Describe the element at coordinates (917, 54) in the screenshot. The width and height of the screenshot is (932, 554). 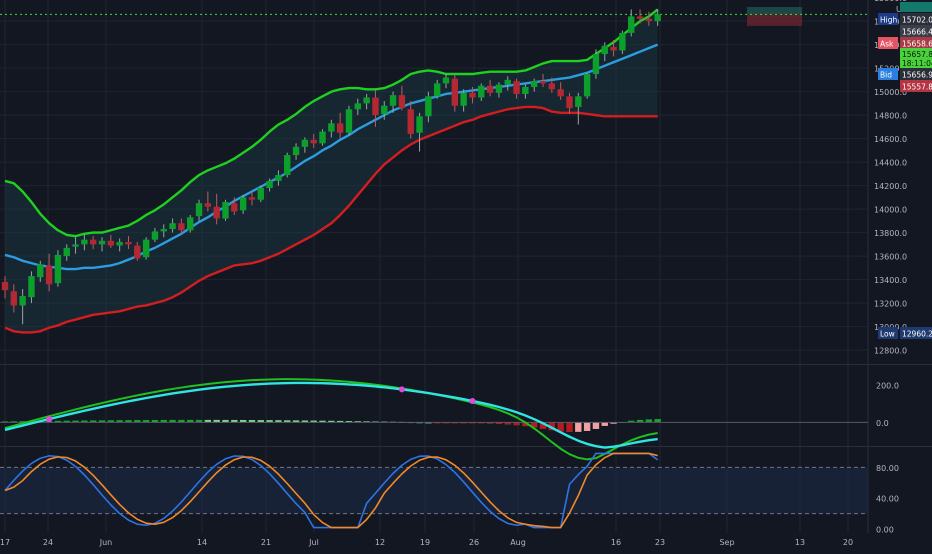
I see `last-price-value: 15657.8` at that location.